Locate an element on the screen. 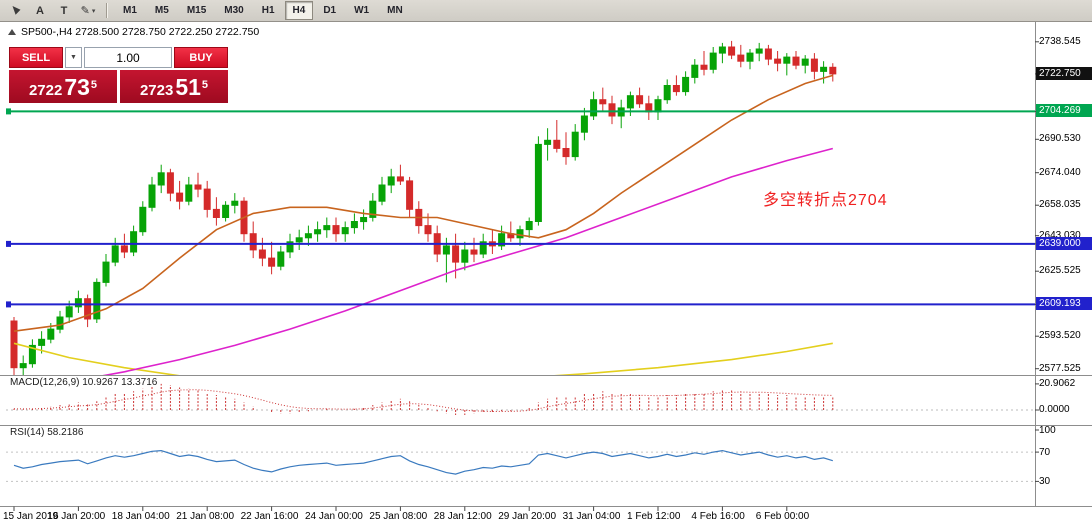  bid-price-pips: 73 is located at coordinates (77, 87).